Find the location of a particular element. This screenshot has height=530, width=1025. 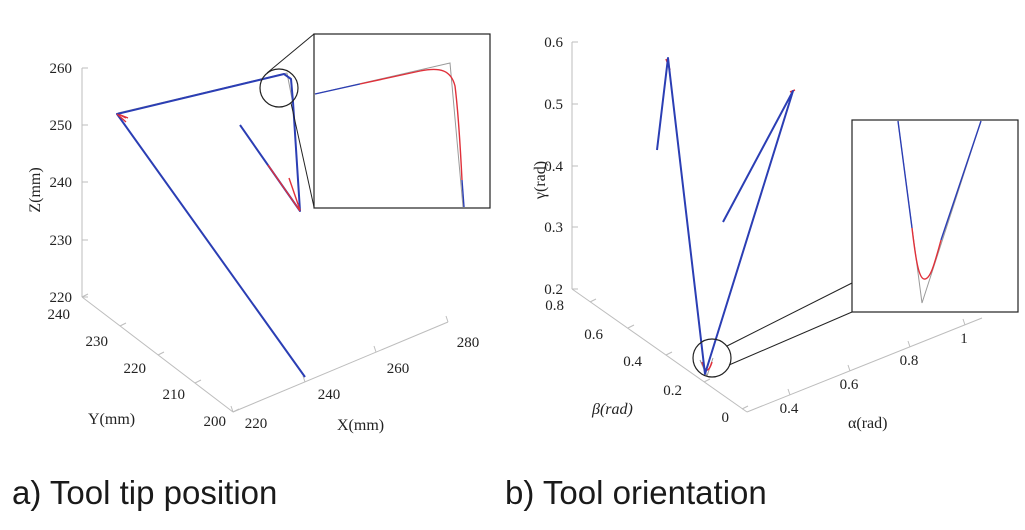

plot-a-inset is located at coordinates (402, 121).